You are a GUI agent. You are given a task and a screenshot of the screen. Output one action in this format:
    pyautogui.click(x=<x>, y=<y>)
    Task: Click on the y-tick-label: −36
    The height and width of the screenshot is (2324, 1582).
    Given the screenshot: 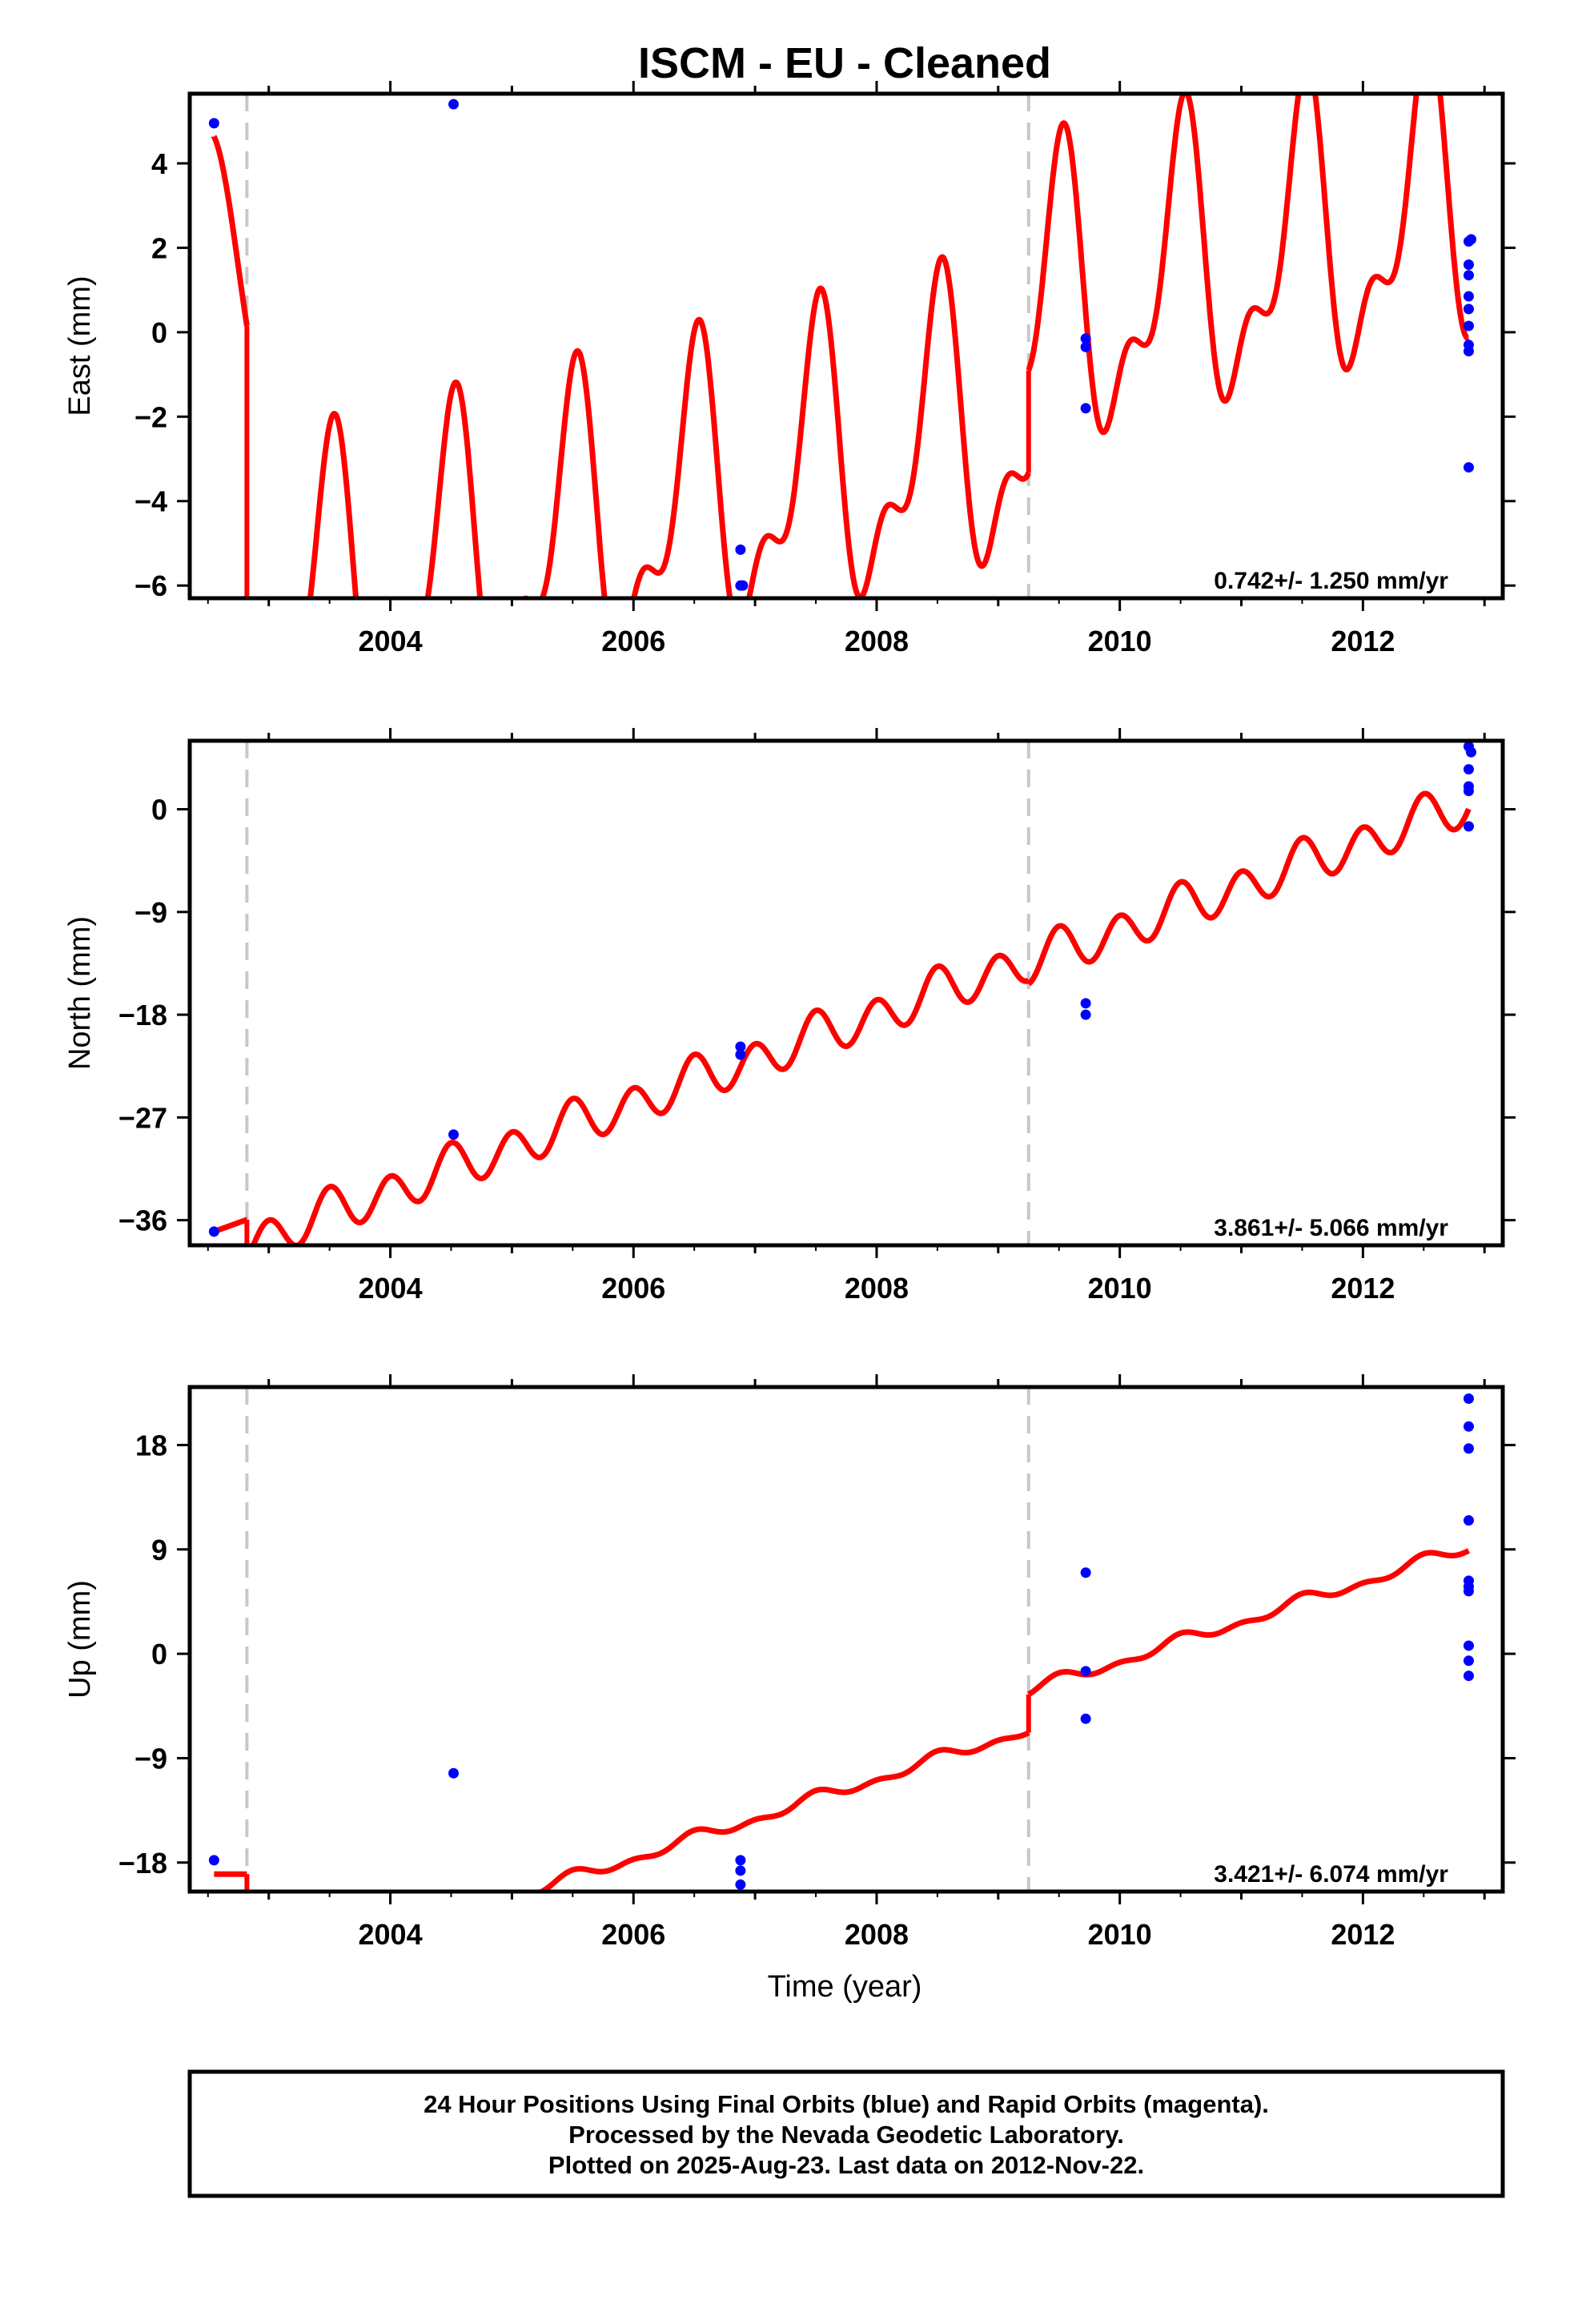 What is the action you would take?
    pyautogui.click(x=142, y=1220)
    